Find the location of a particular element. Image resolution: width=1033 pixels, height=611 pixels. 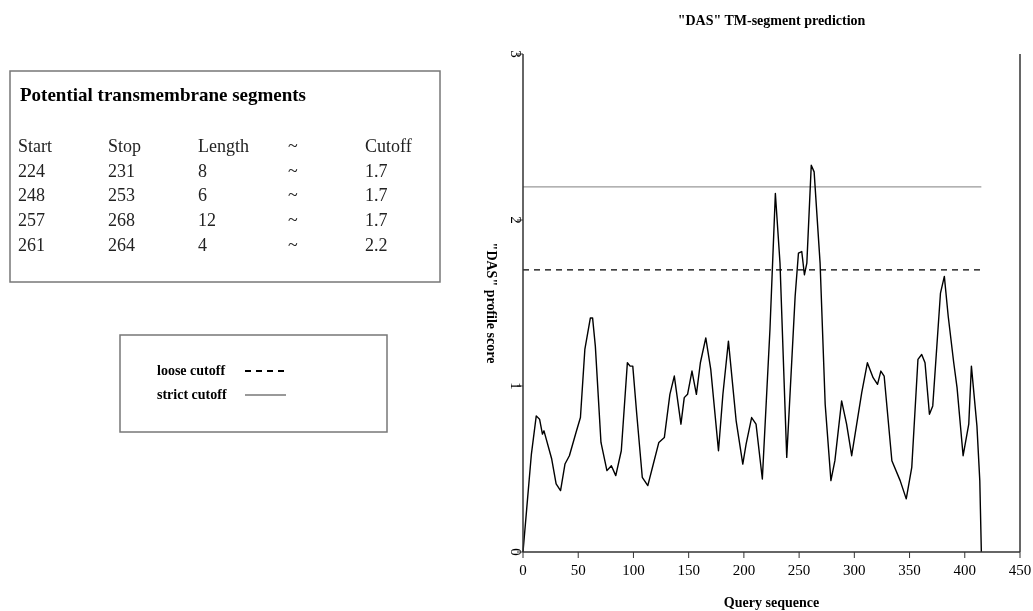

text: Cutoff is located at coordinates (388, 146).